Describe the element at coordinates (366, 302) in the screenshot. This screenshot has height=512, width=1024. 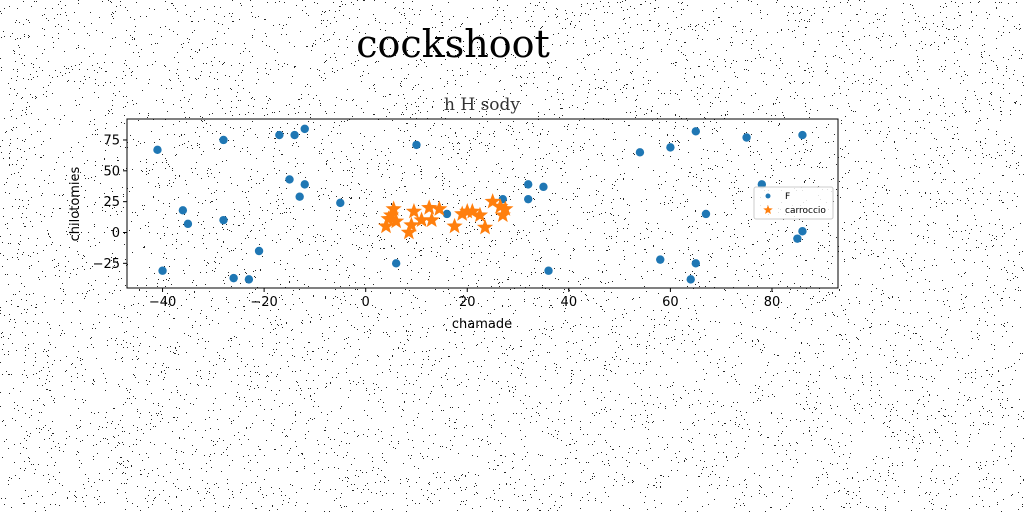
I see `x-tick-label: 0` at that location.